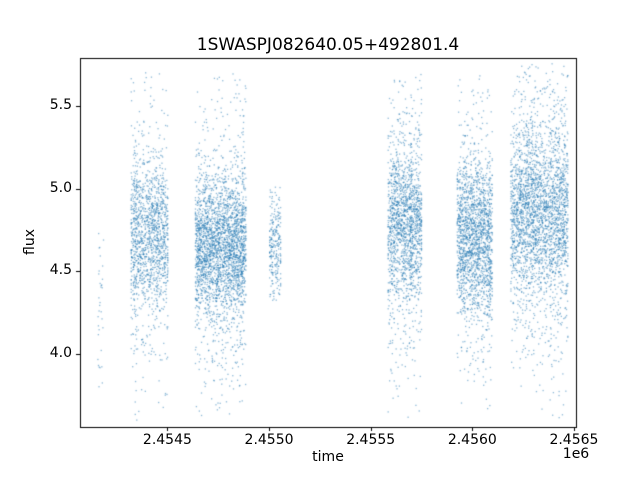  I want to click on x-axis-offset-label: 1e6, so click(576, 454).